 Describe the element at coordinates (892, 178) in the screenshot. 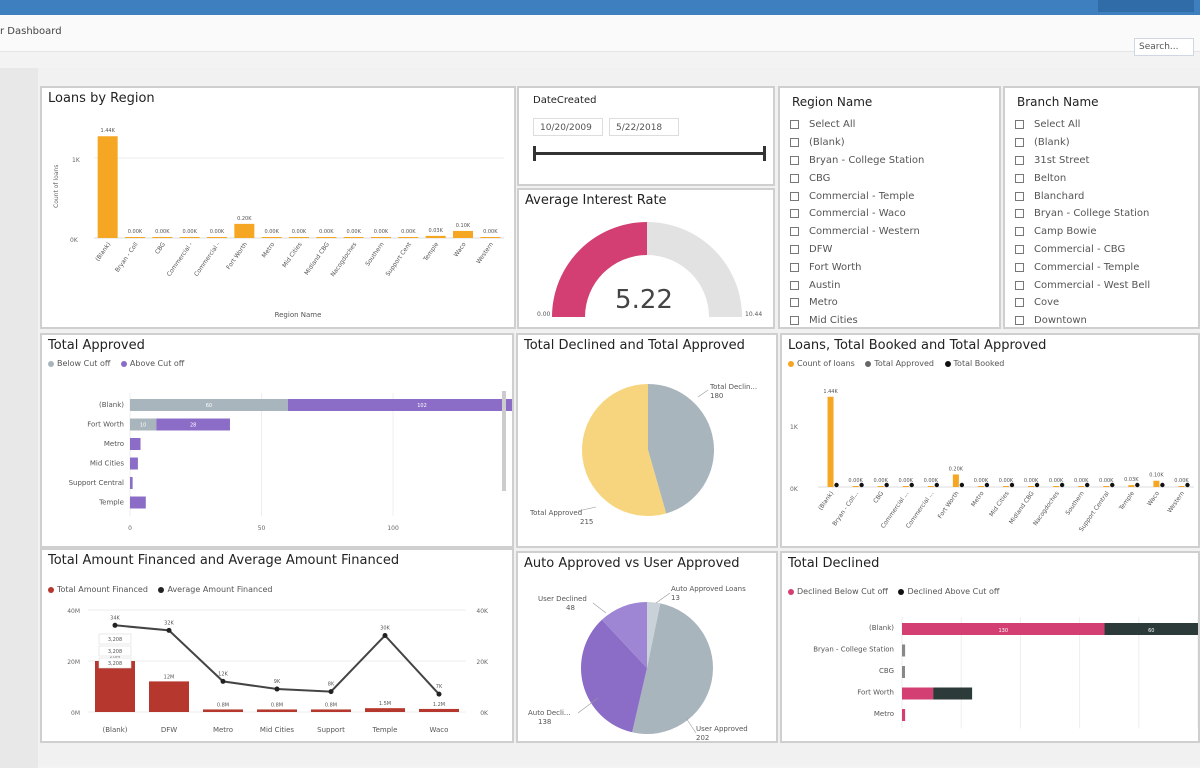

I see `region-item-cbg: CBG` at that location.